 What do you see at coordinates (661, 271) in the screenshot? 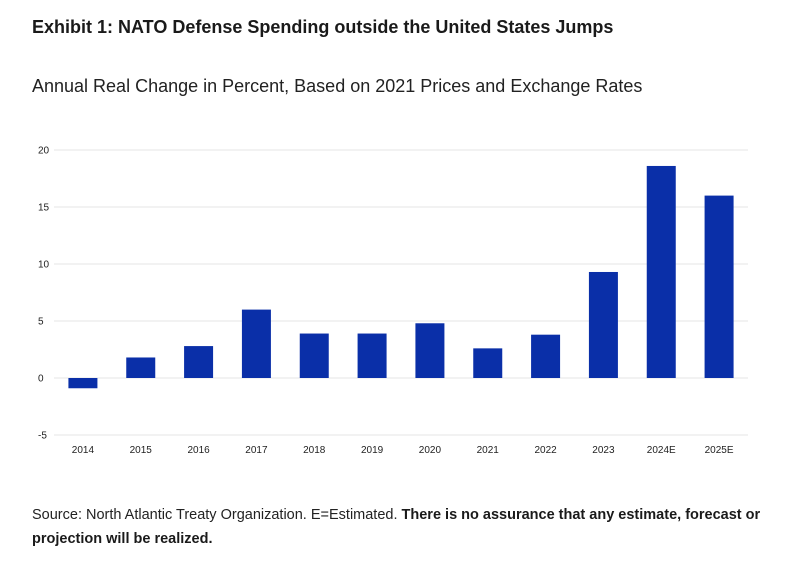
I see `bar-2024E` at bounding box center [661, 271].